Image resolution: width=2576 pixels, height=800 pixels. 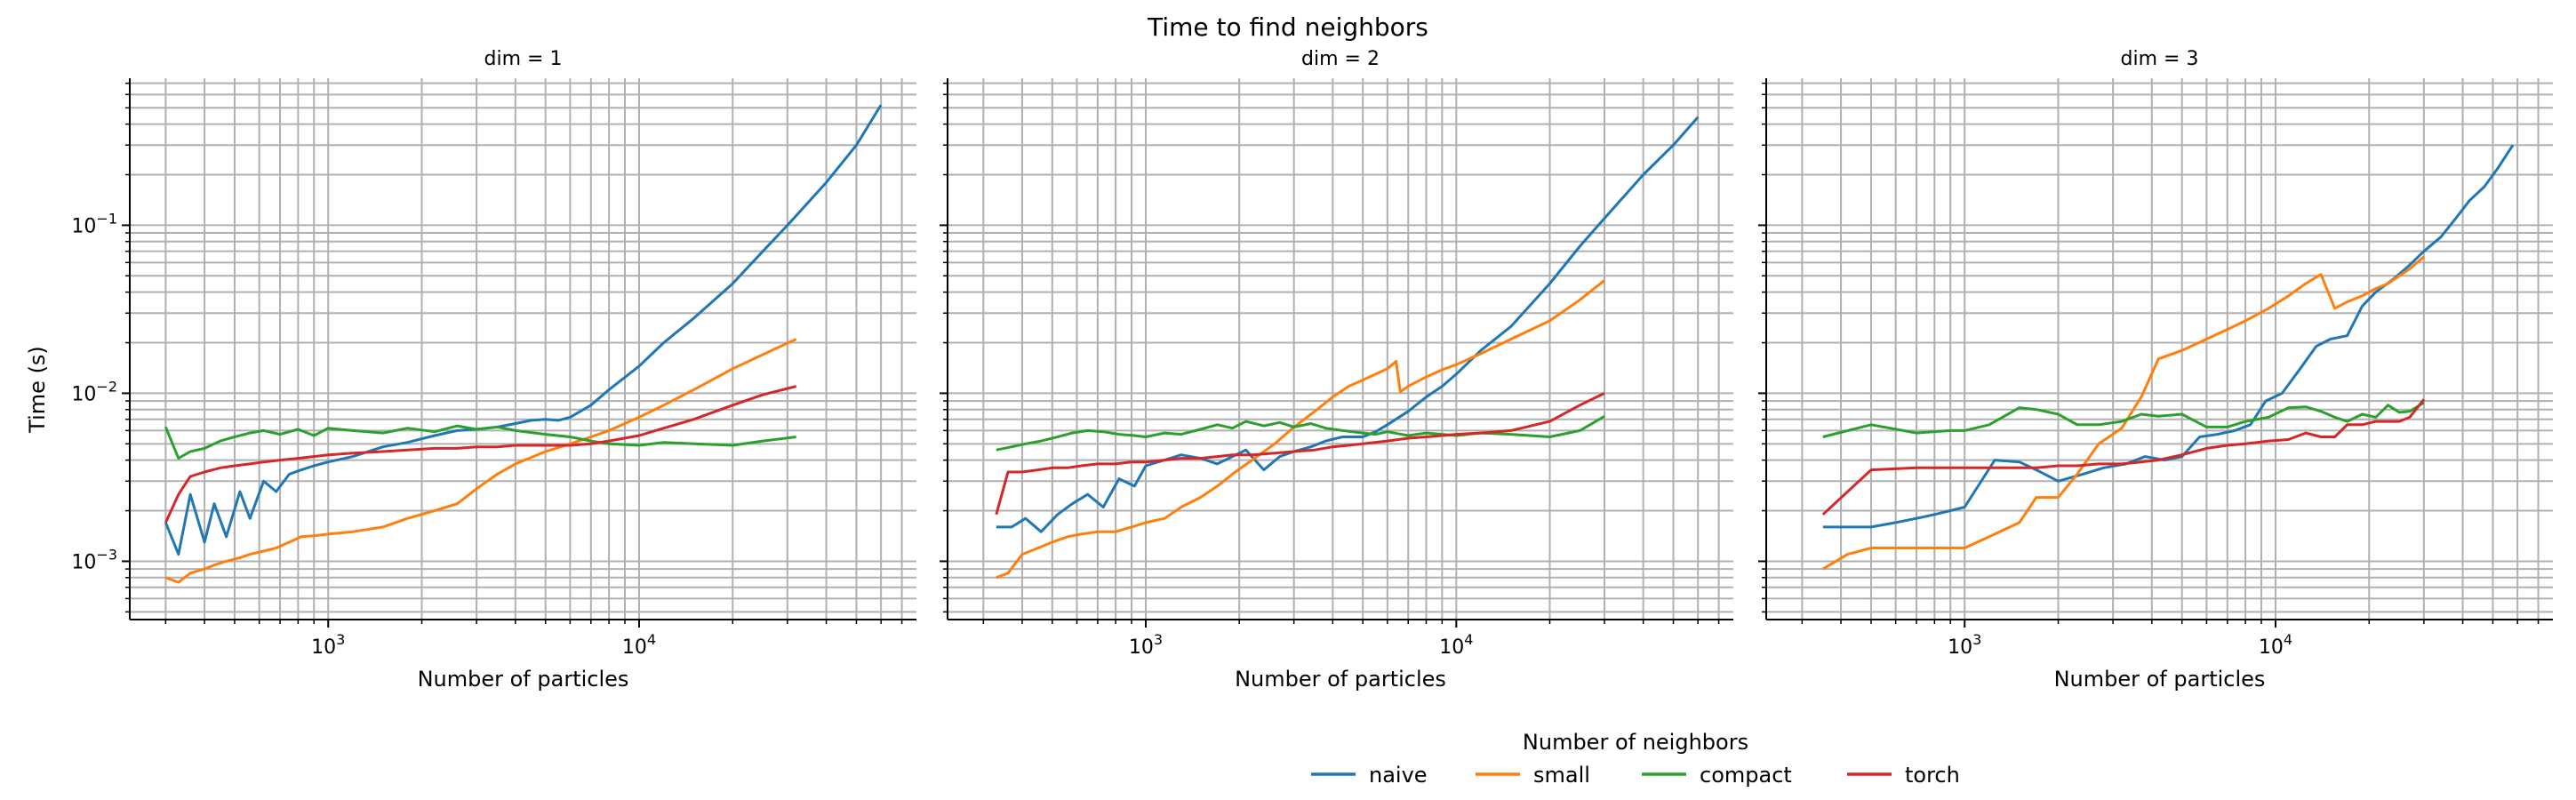 I want to click on panel-title: dim = 3, so click(x=2160, y=59).